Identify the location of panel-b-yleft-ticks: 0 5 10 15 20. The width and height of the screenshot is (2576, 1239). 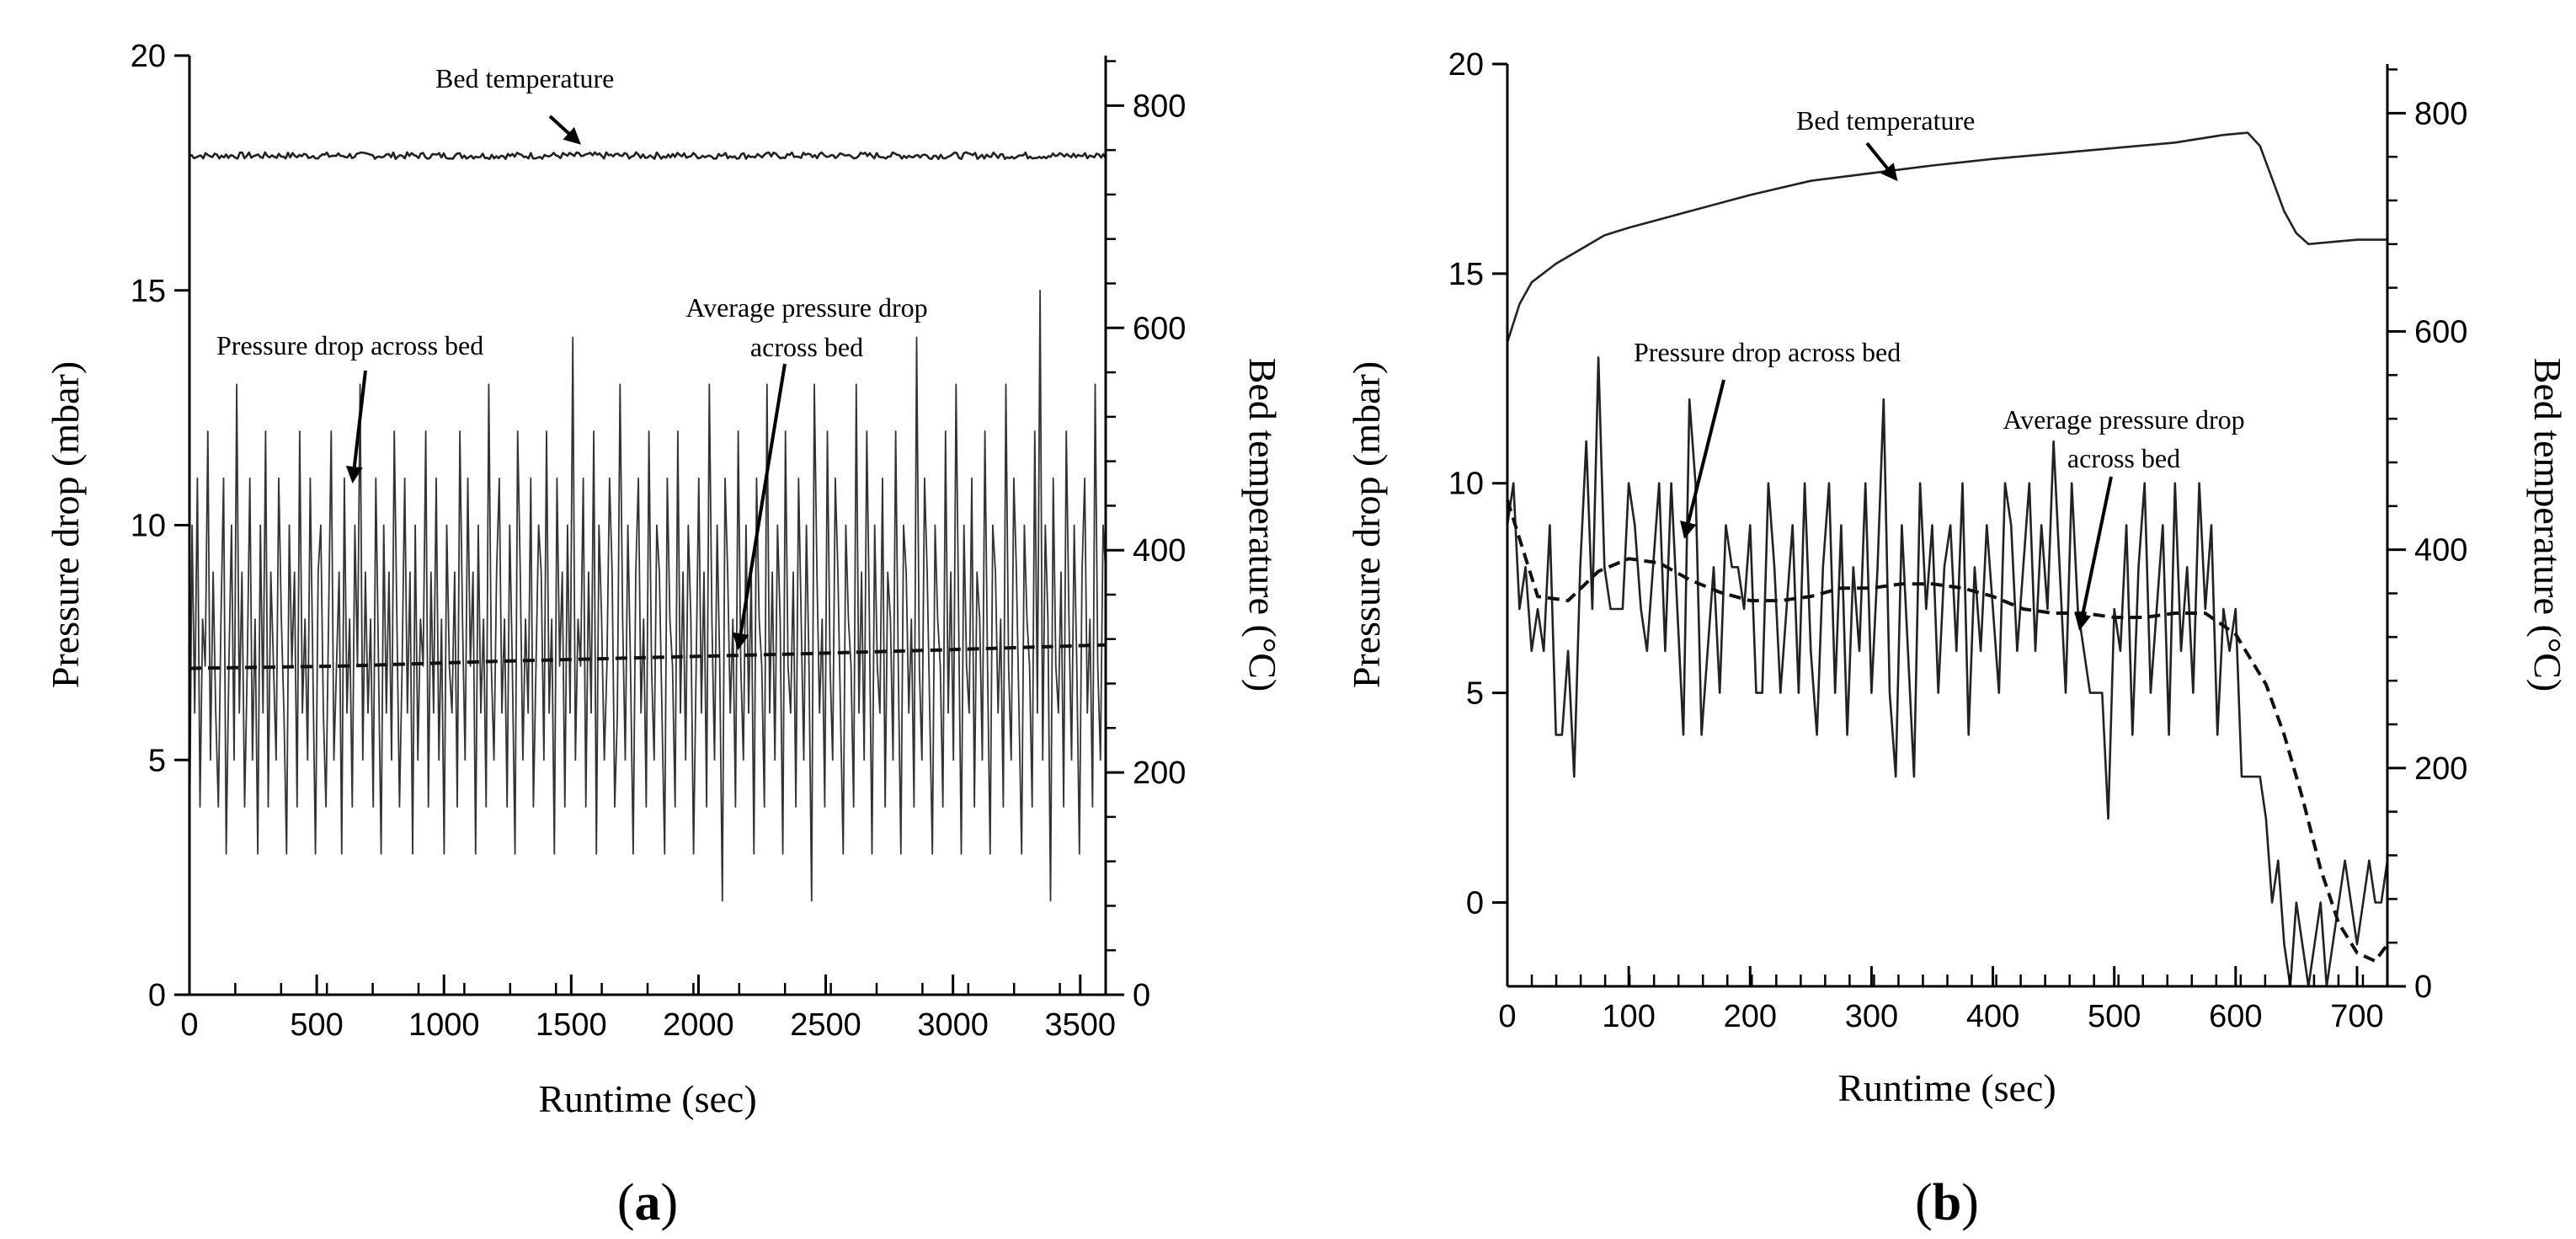
(1477, 484).